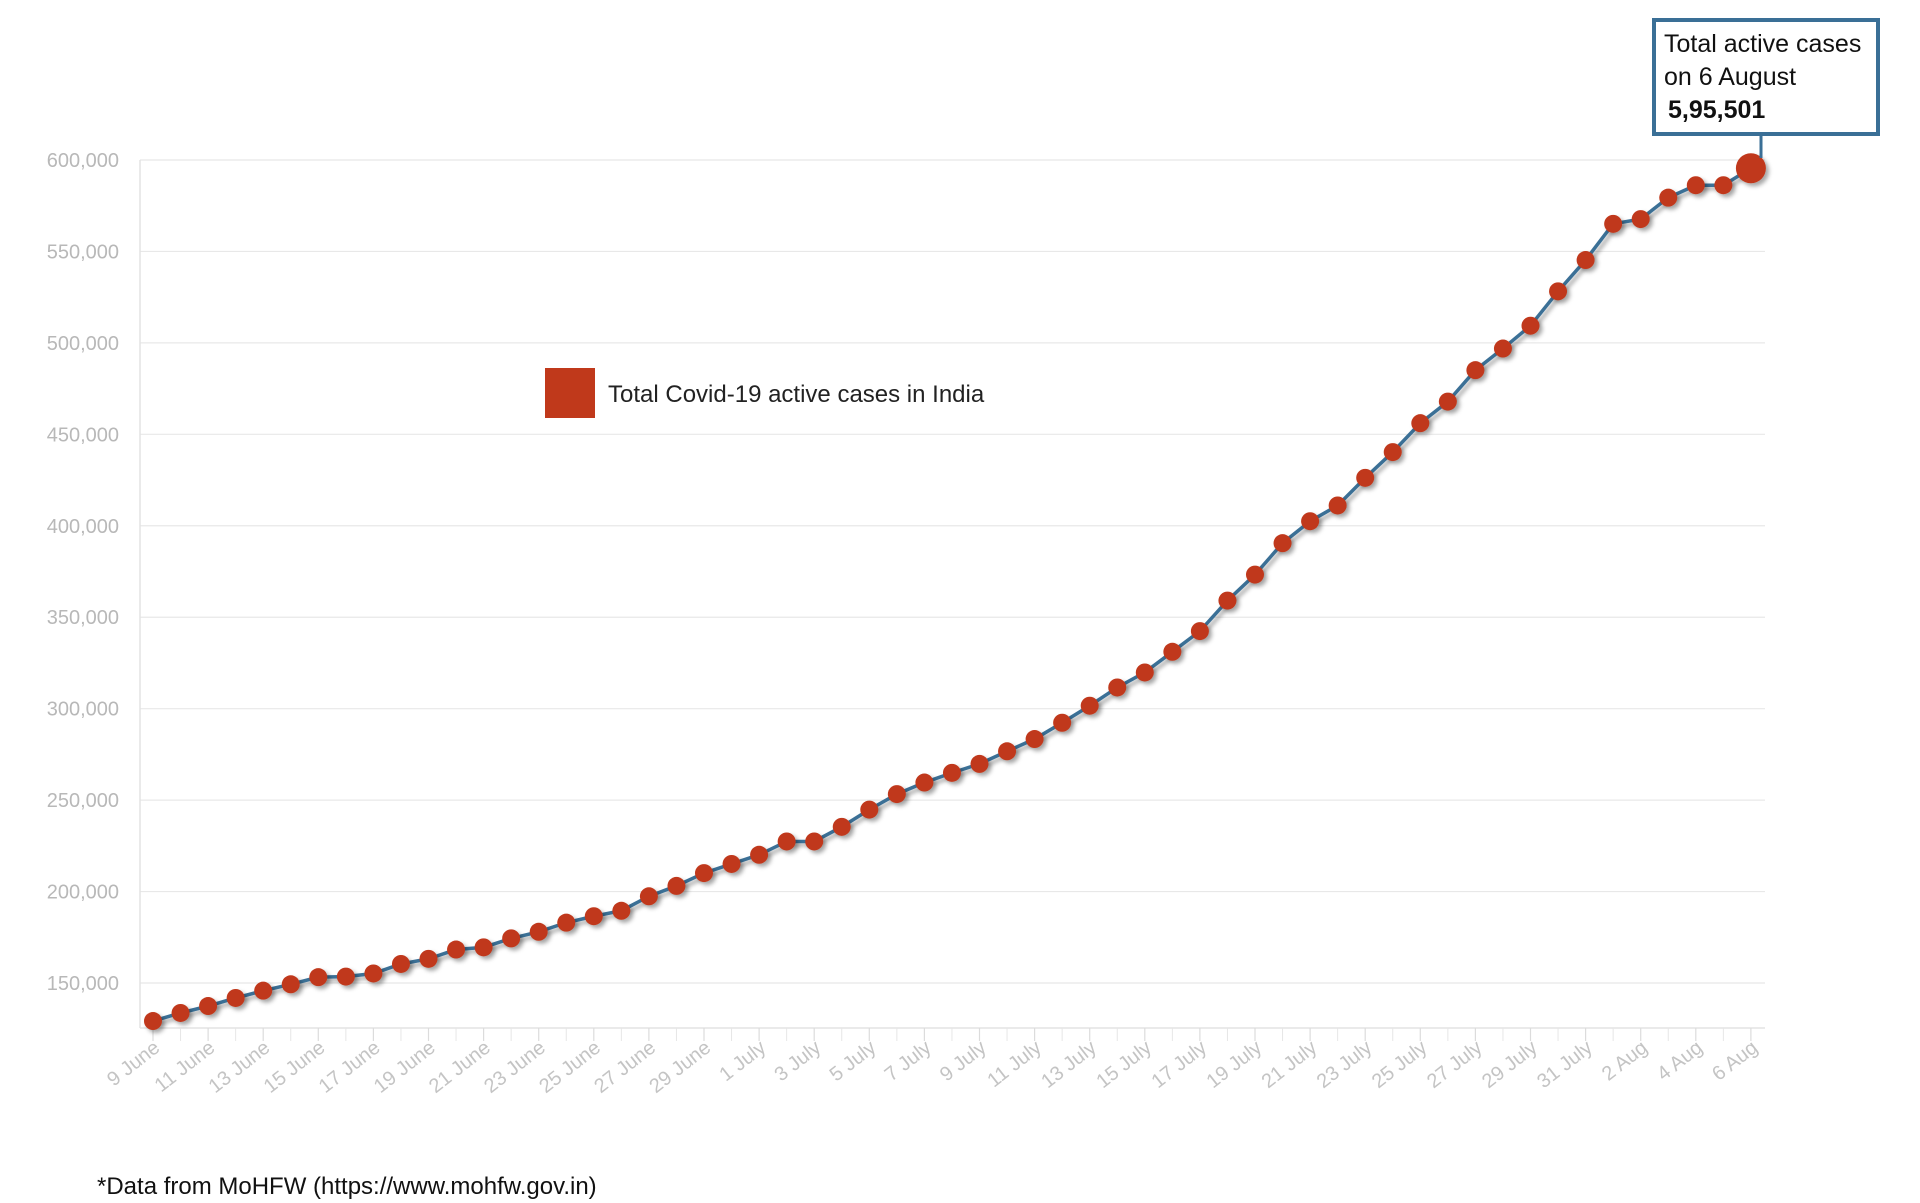 This screenshot has height=1203, width=1920. I want to click on y-tick-label: 200,000, so click(83, 893).